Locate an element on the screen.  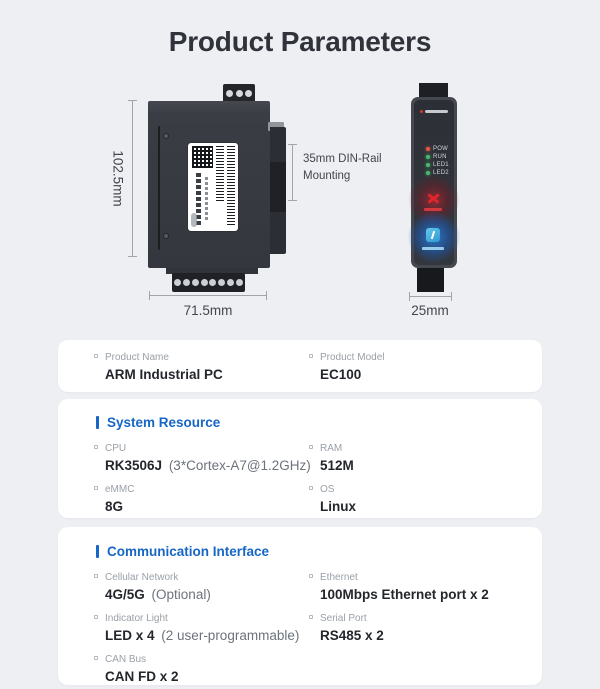
spec-label: Product Model is located at coordinates (352, 357).